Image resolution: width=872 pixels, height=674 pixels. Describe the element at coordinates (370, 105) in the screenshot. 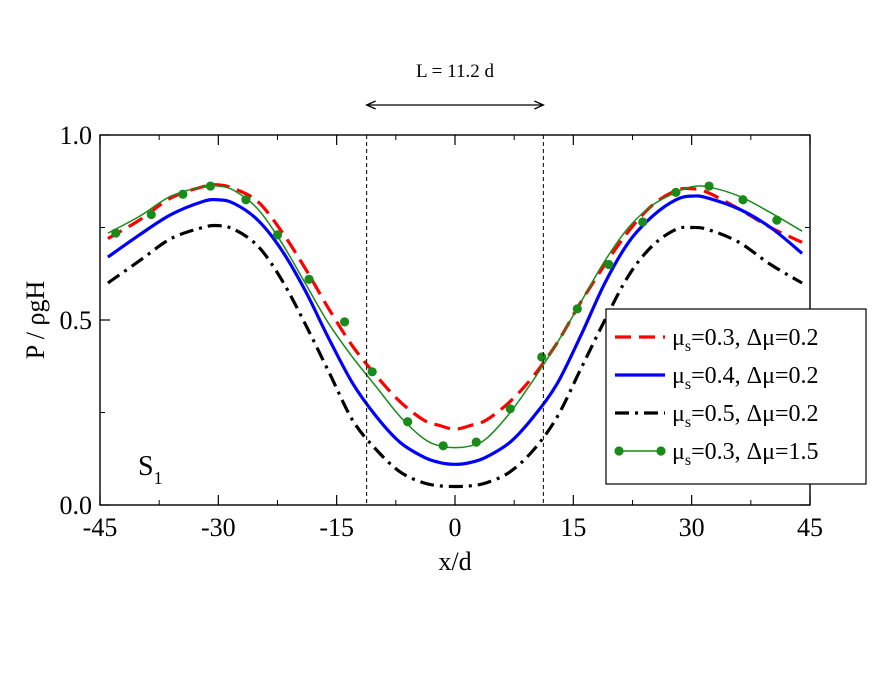

I see `length-arrow-head-left` at that location.